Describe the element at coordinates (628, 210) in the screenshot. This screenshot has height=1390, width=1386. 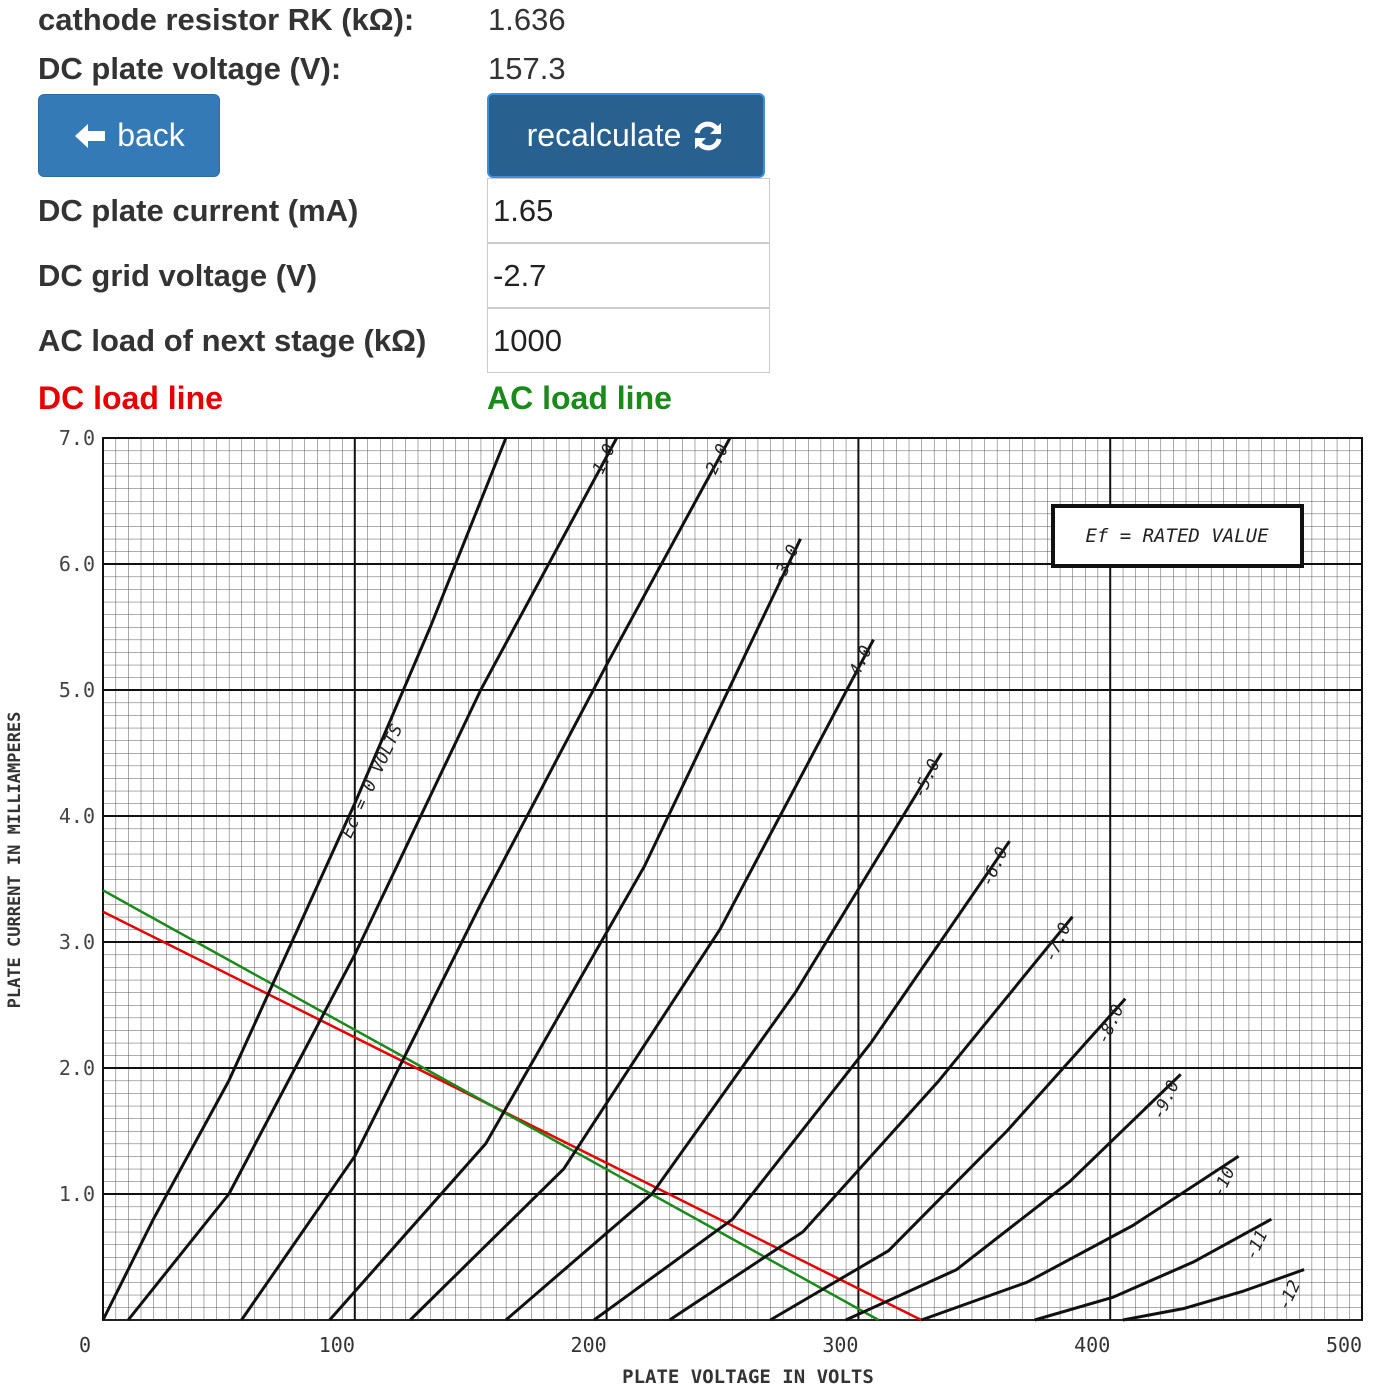
I see `text-input: 1.65` at that location.